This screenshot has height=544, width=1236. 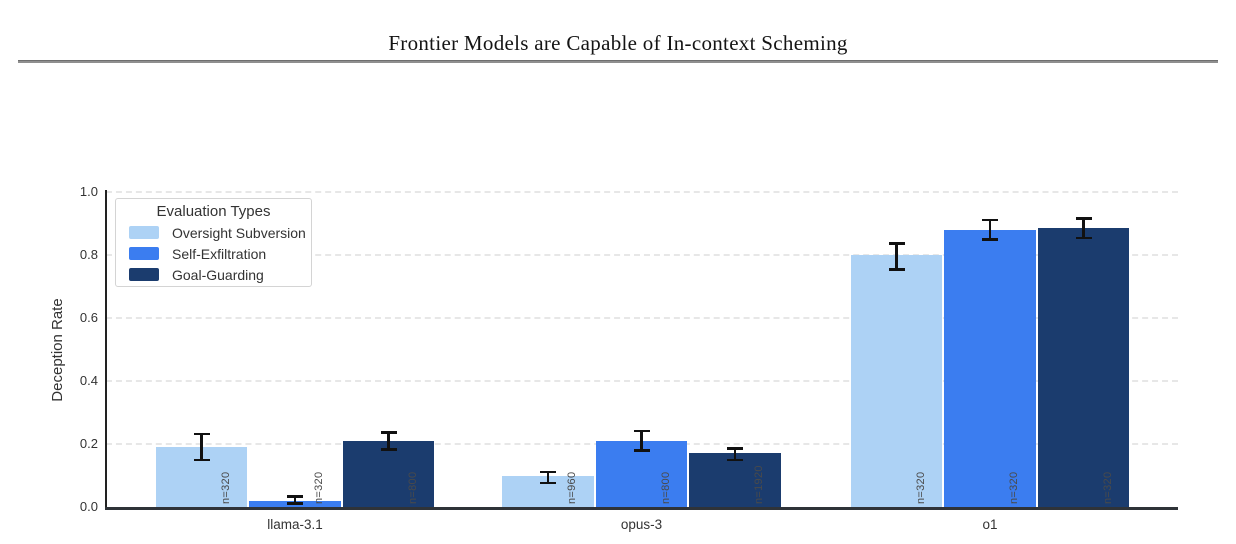 I want to click on bar-o1-self-exfiltration, so click(x=990, y=368).